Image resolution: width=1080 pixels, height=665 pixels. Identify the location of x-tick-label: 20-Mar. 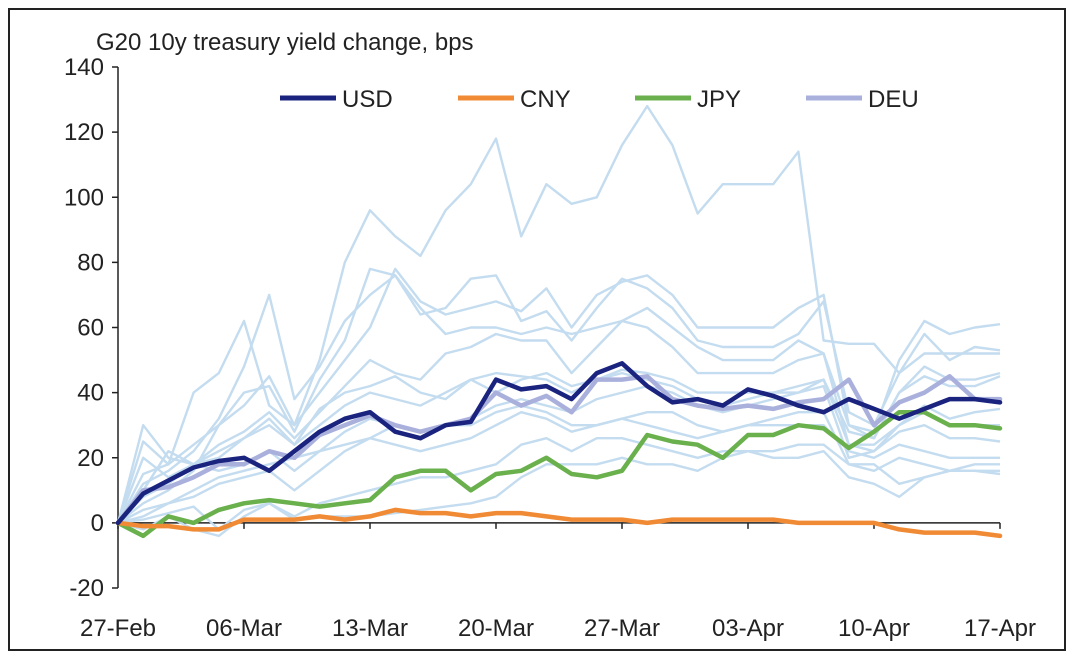
(496, 628).